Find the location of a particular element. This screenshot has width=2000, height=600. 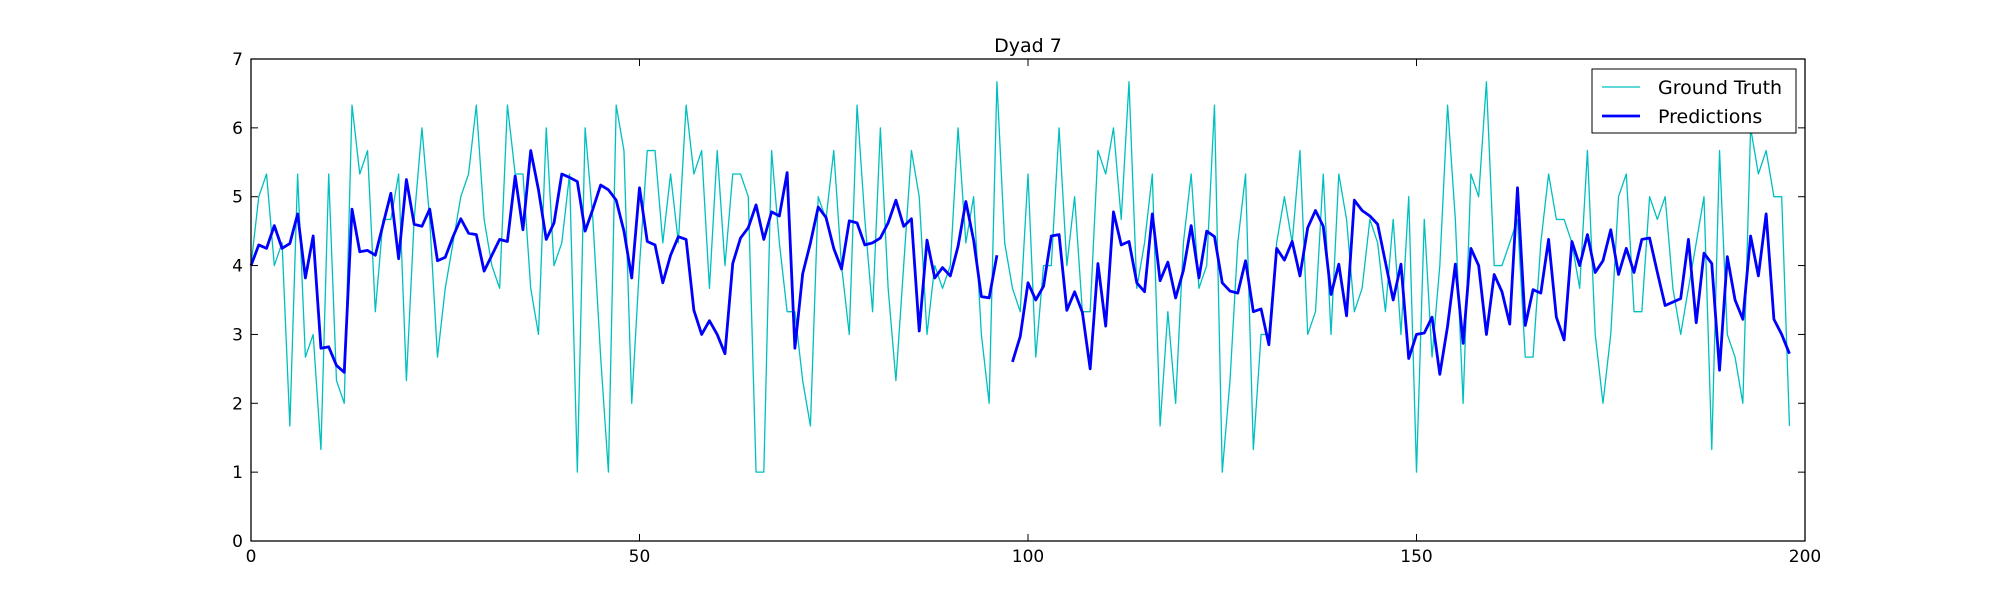

y-tick-label: 2 is located at coordinates (237, 404).